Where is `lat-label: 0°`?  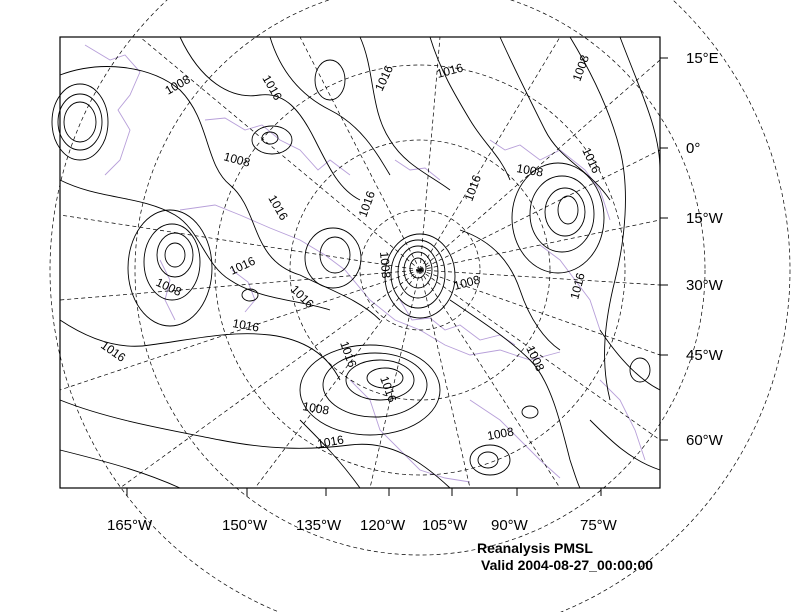
lat-label: 0° is located at coordinates (693, 148).